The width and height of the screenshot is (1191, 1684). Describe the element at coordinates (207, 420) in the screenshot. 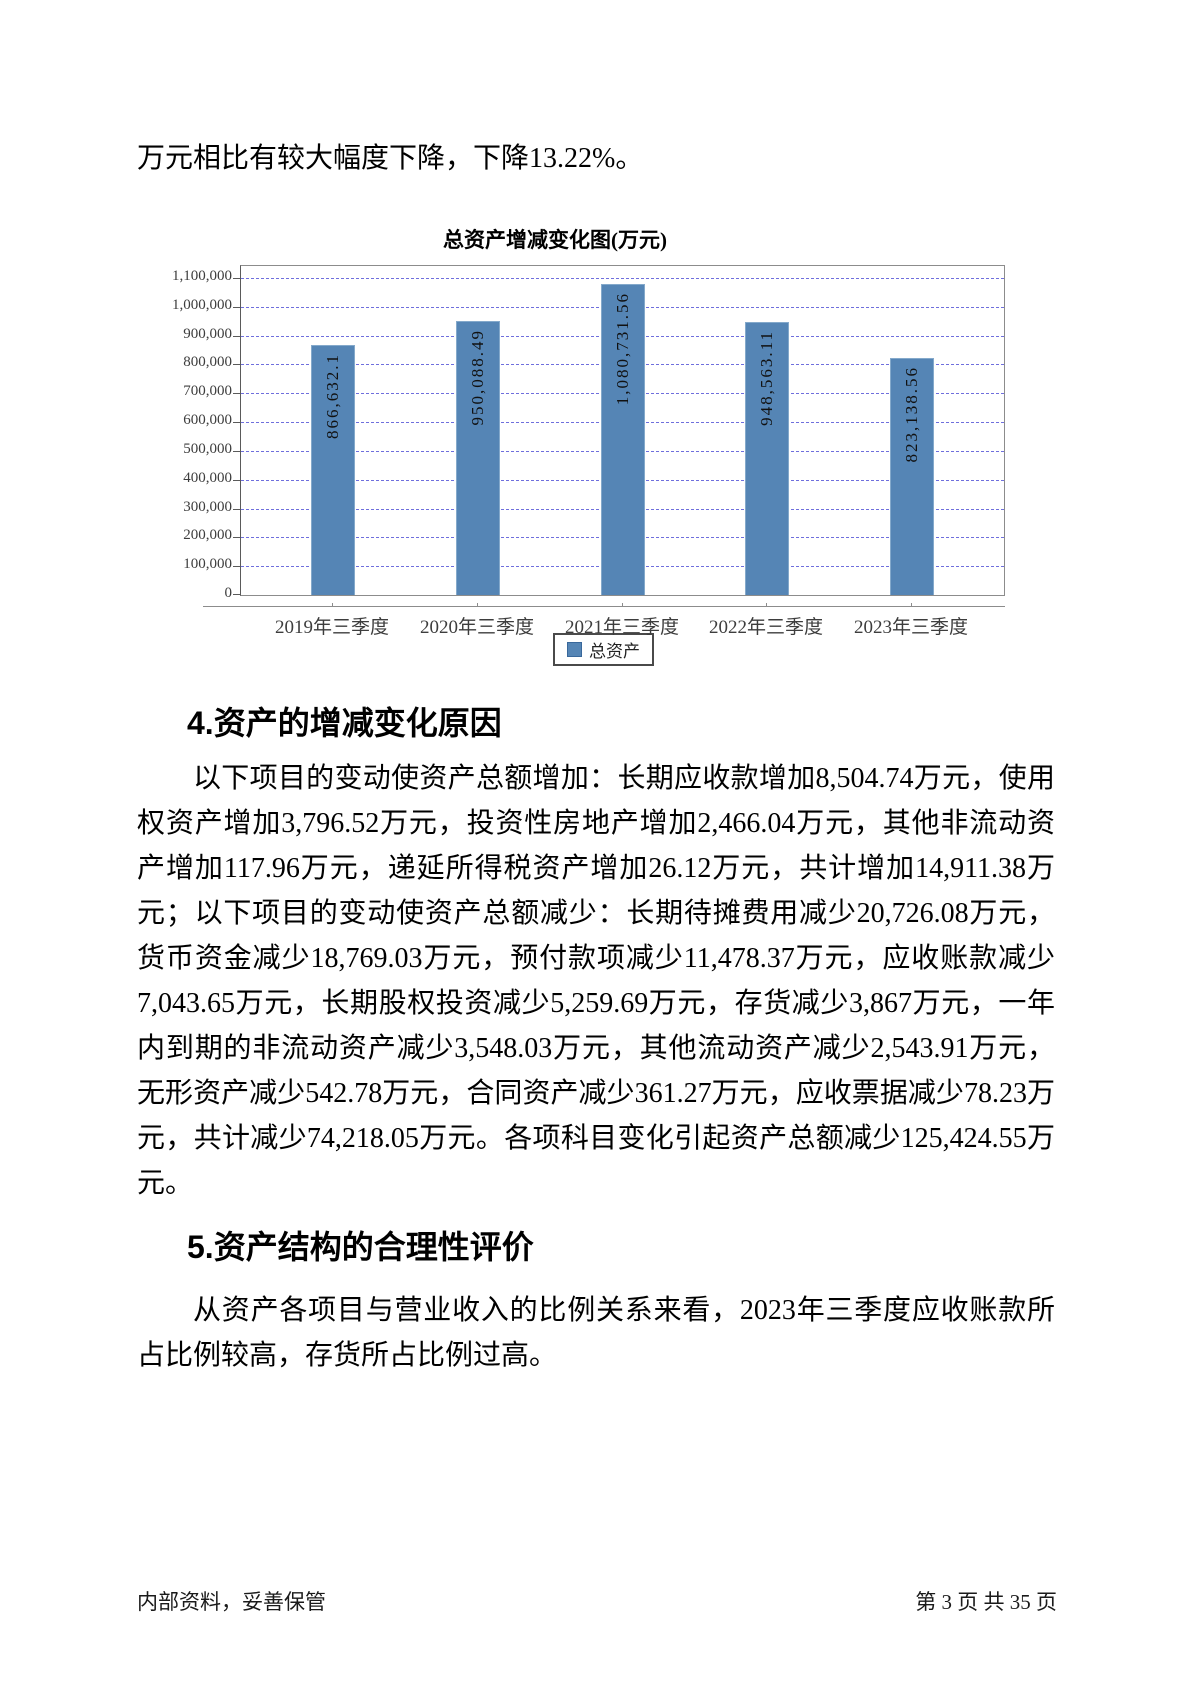

I see `y-axis-tick-label: 600,000` at that location.